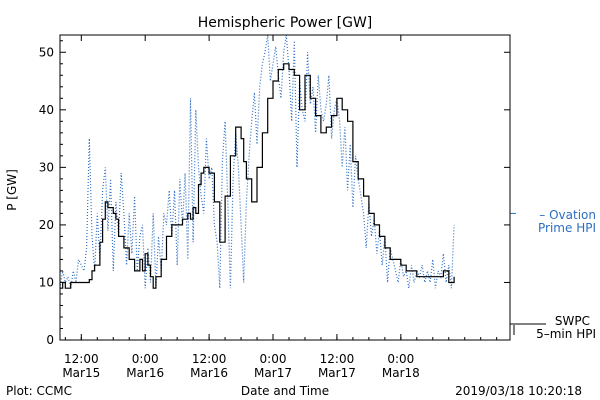  I want to click on x-axis-label: Date and Time, so click(285, 391).